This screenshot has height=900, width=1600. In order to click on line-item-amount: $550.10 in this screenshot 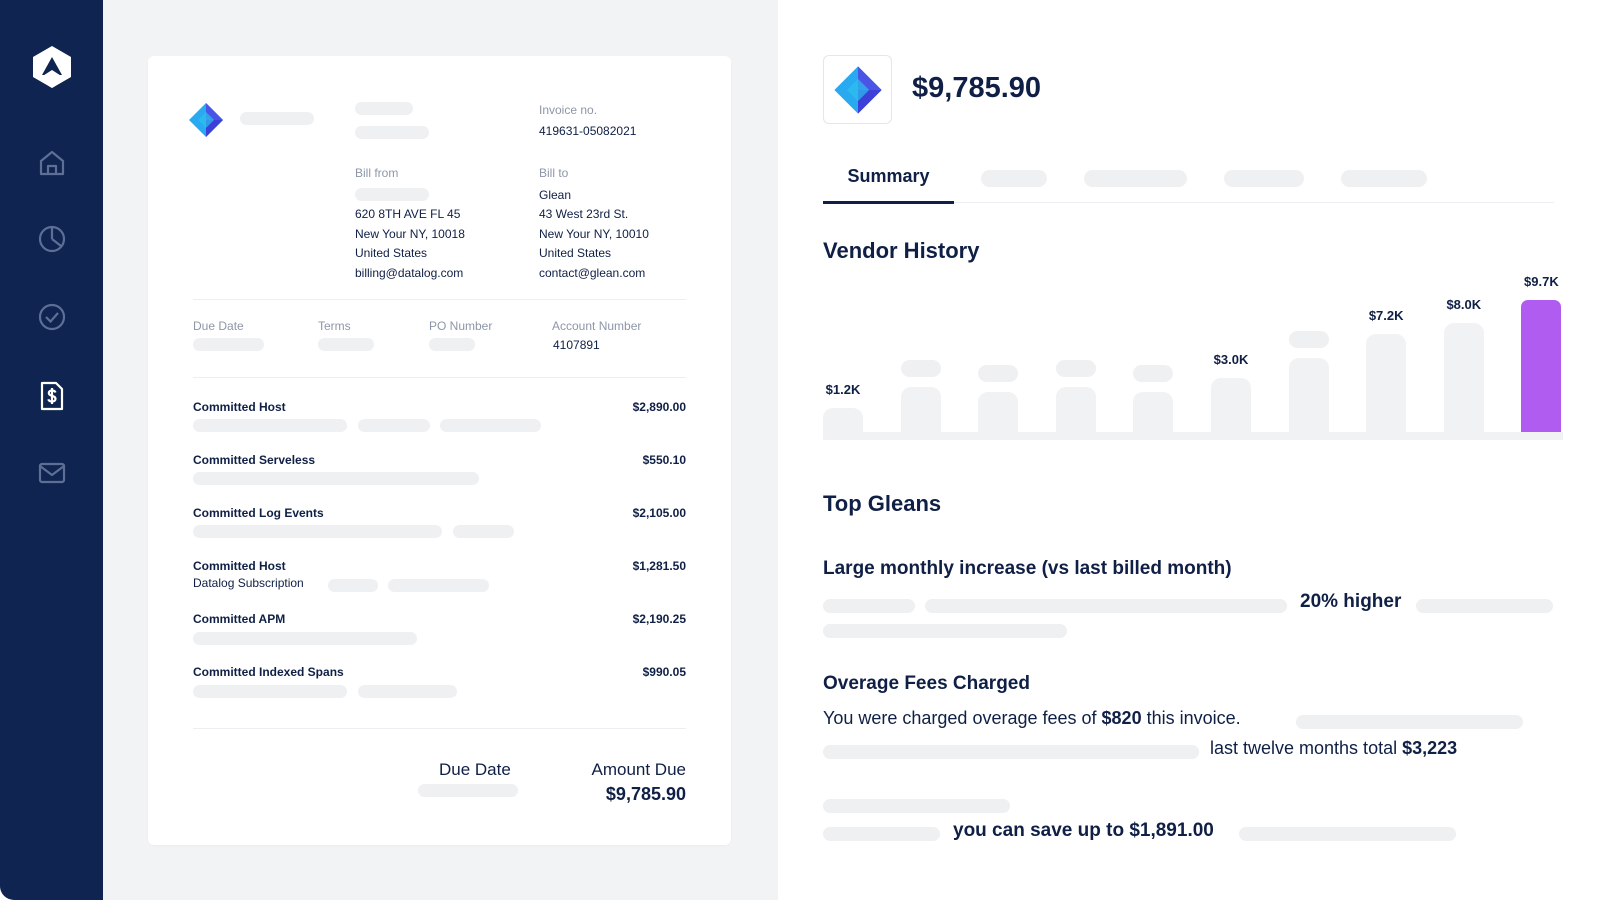, I will do `click(664, 460)`.